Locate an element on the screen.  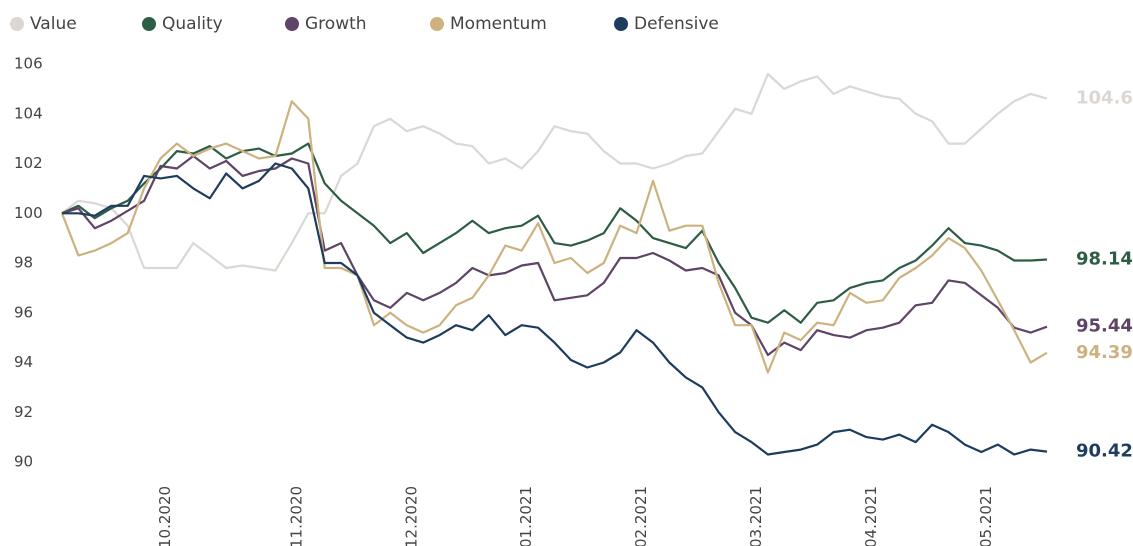
x-tick-label: 01.2021 is located at coordinates (526, 516).